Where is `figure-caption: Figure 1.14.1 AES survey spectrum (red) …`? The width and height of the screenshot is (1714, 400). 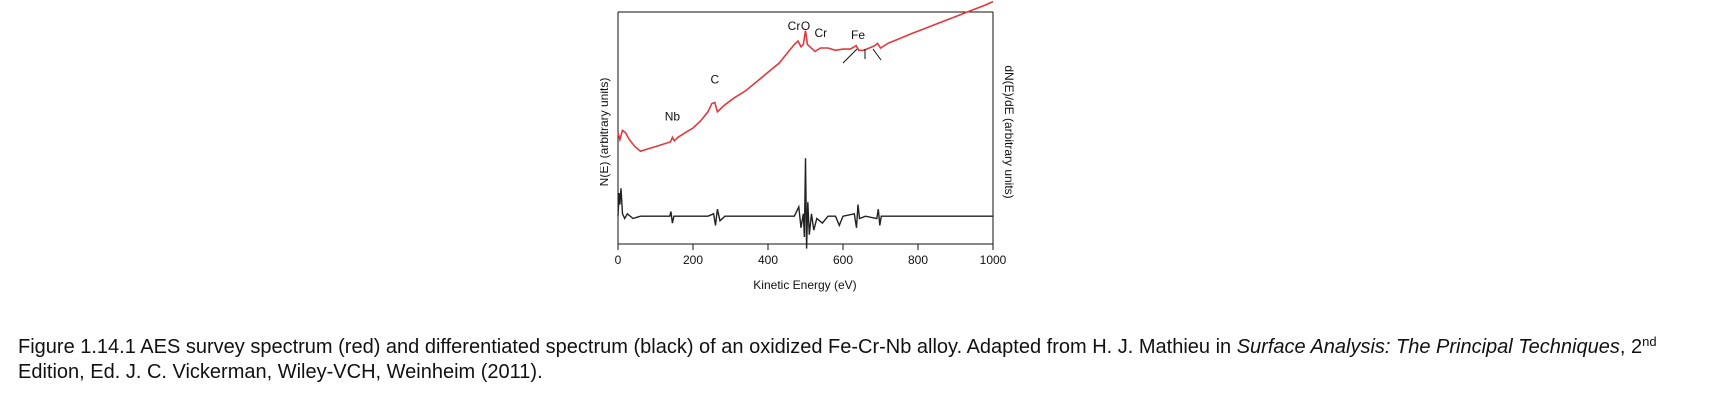 figure-caption: Figure 1.14.1 AES survey spectrum (red) … is located at coordinates (863, 360).